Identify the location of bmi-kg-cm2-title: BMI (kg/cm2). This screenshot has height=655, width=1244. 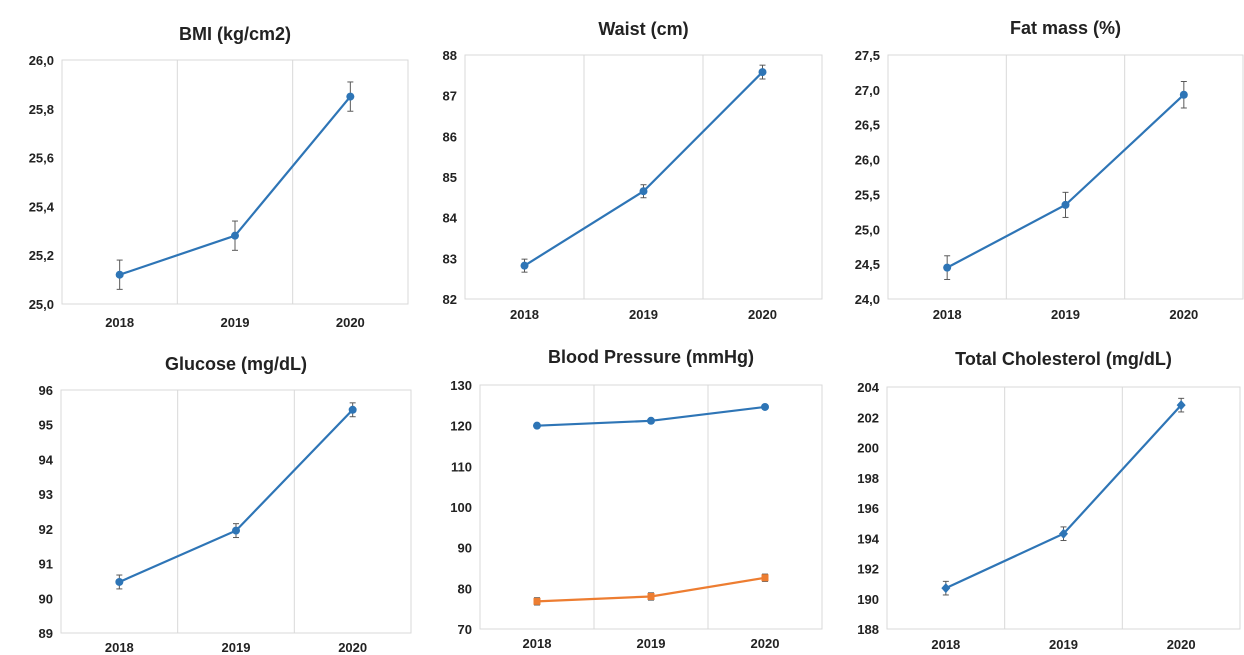
(235, 34).